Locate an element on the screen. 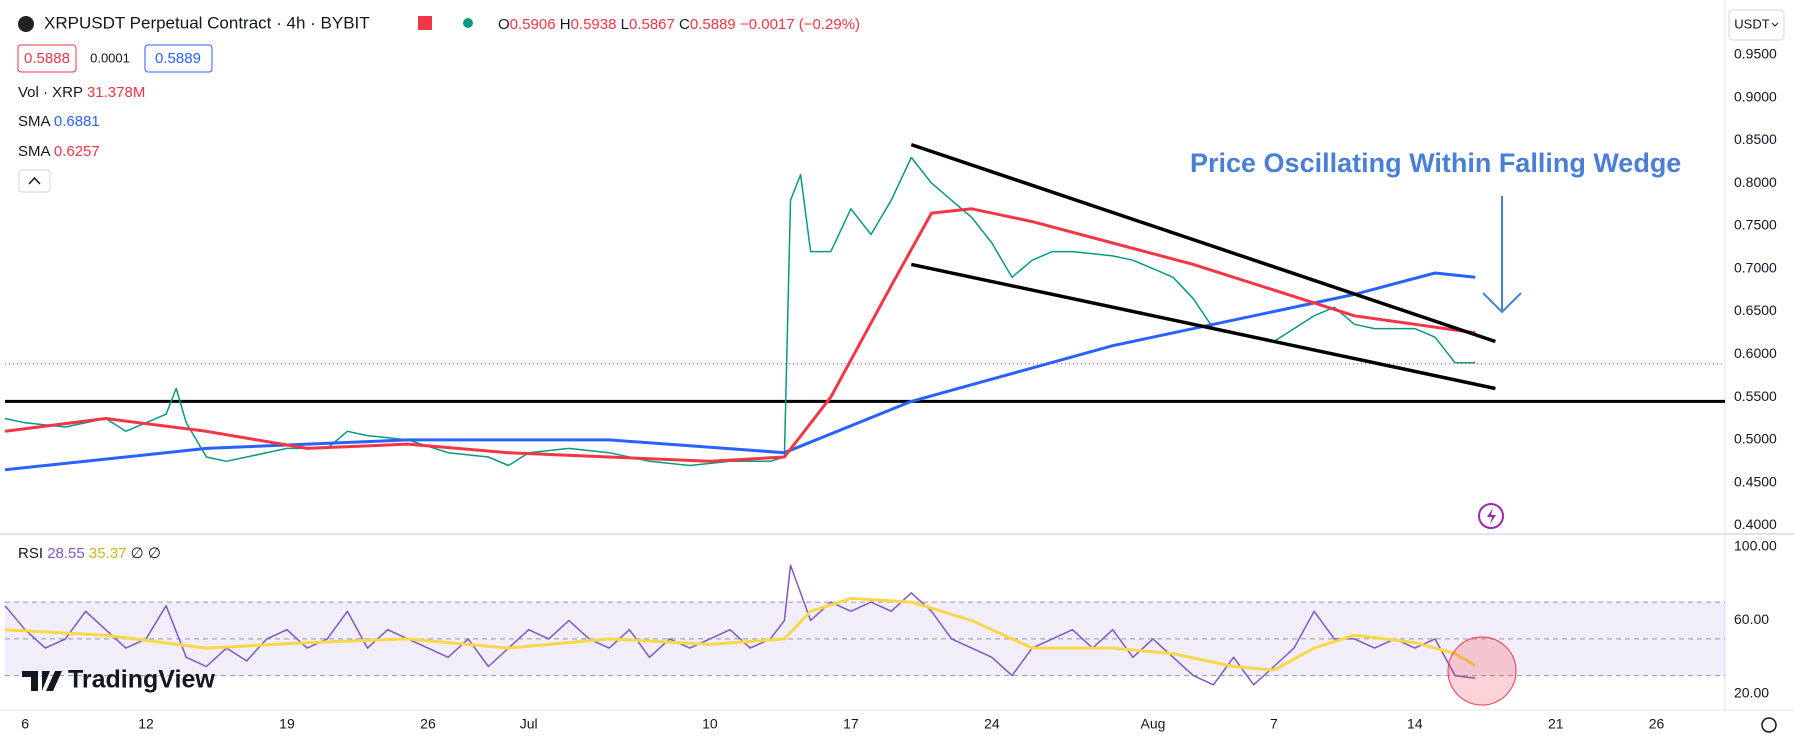 Image resolution: width=1794 pixels, height=744 pixels. x-tick-label: Jul is located at coordinates (529, 724).